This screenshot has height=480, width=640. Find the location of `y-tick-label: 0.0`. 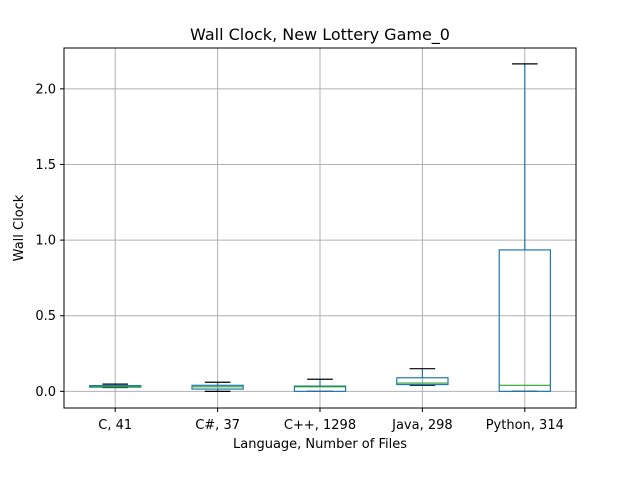

y-tick-label: 0.0 is located at coordinates (45, 392).